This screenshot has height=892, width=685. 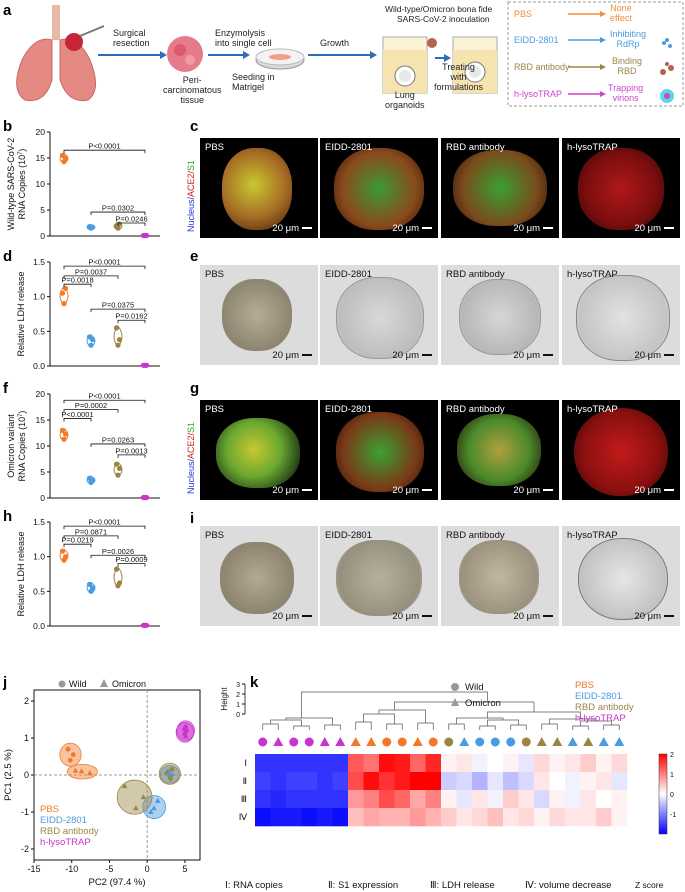 I want to click on panel-label-a: a, so click(x=7, y=10).